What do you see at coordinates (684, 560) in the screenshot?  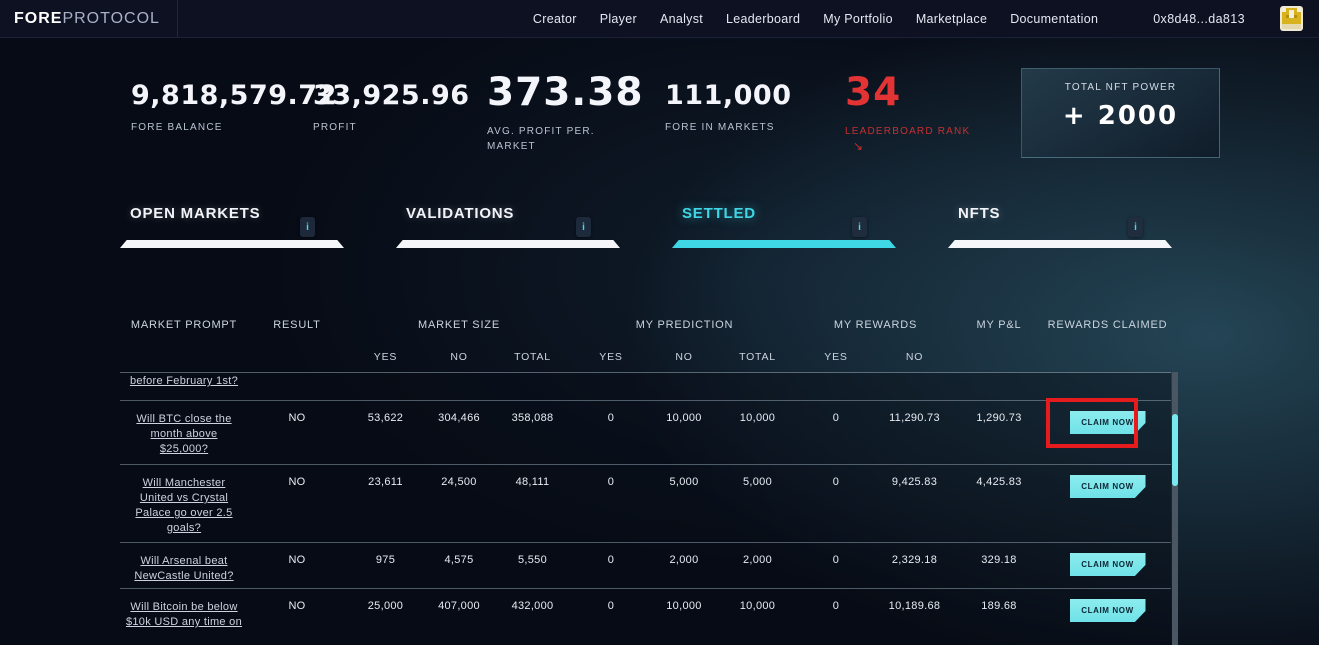 I see `cell-prediction-no: 2,000` at bounding box center [684, 560].